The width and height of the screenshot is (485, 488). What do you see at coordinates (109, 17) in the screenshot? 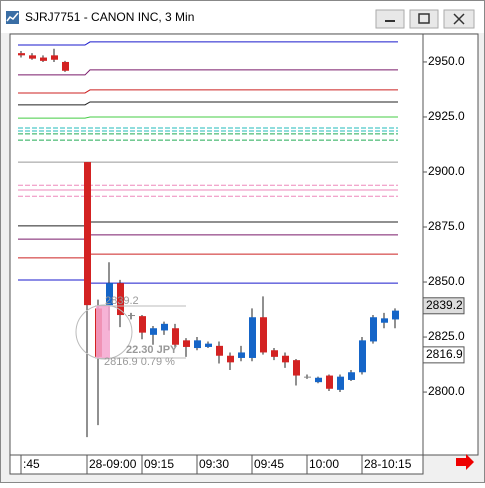
I see `window-title: SJRJ7751 - CANON INC, 3 Min` at bounding box center [109, 17].